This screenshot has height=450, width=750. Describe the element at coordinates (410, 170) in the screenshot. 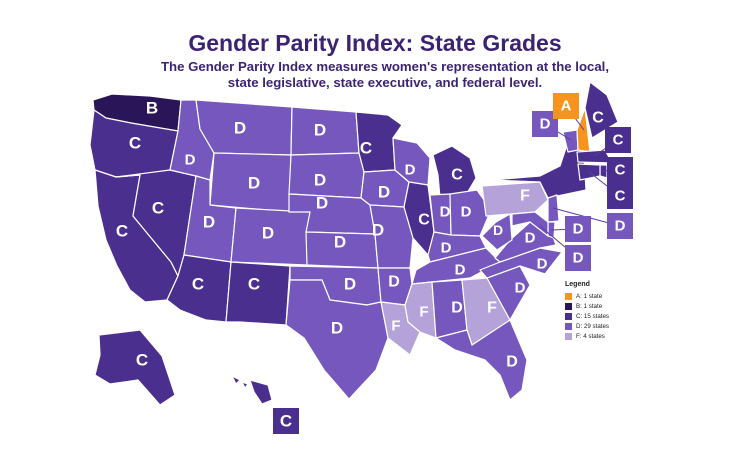

I see `grade-label-wi: D` at that location.